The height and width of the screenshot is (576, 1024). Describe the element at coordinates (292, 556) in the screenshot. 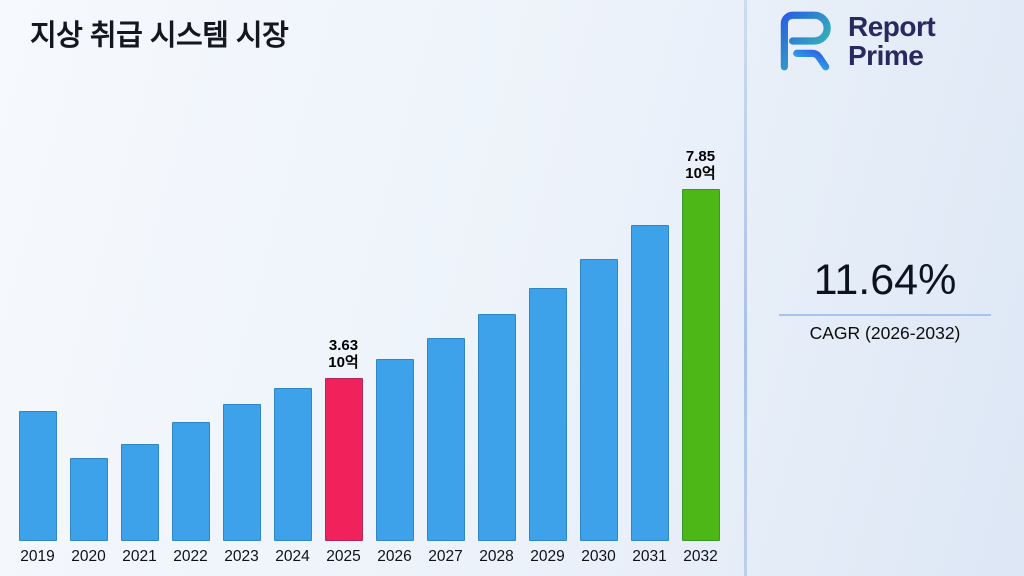

I see `x-tick-2024: 2024` at that location.